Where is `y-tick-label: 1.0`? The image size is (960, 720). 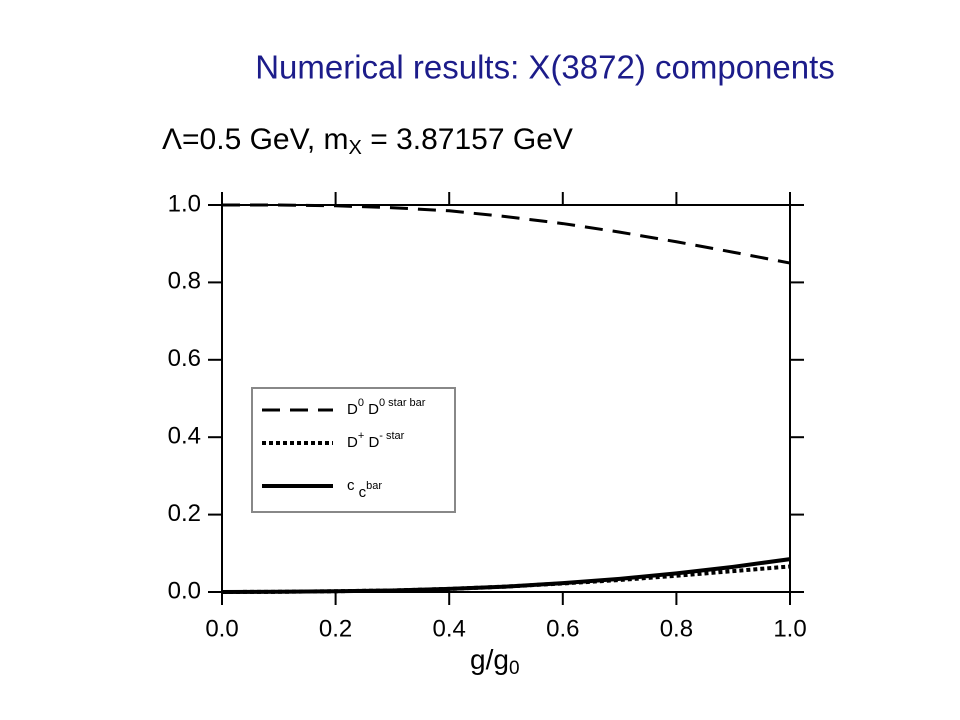 y-tick-label: 1.0 is located at coordinates (184, 203).